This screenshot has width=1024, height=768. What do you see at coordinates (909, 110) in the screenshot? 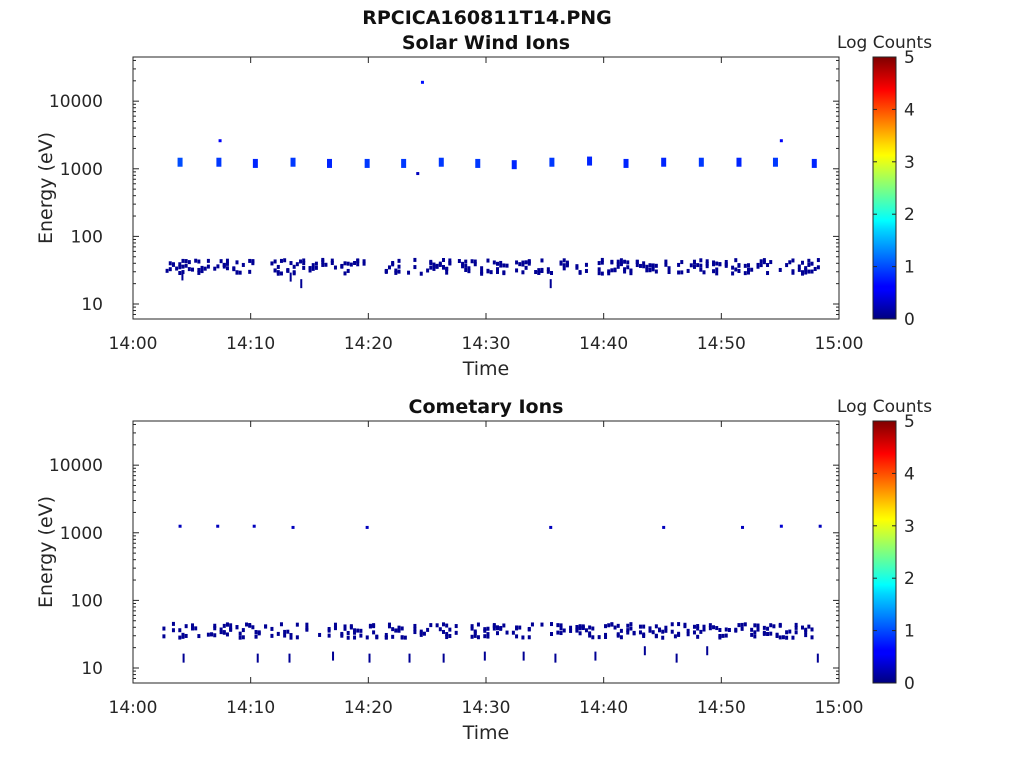
I see `colorbar-tick-label: 4` at bounding box center [909, 110].